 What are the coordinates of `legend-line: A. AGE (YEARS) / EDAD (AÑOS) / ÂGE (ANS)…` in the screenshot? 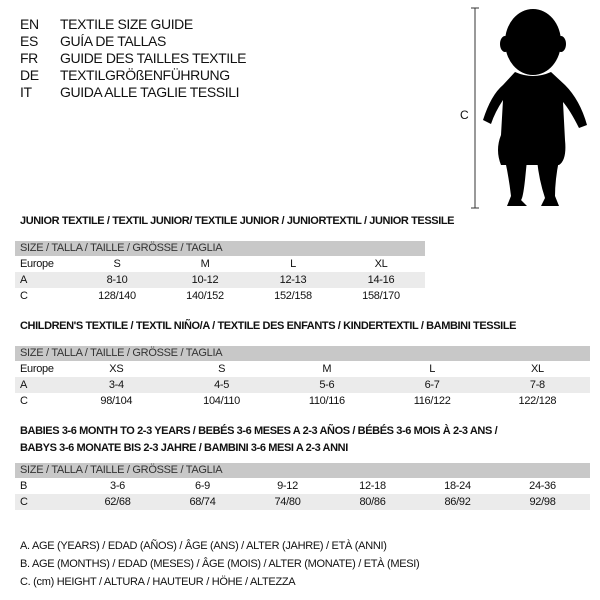 It's located at (203, 546).